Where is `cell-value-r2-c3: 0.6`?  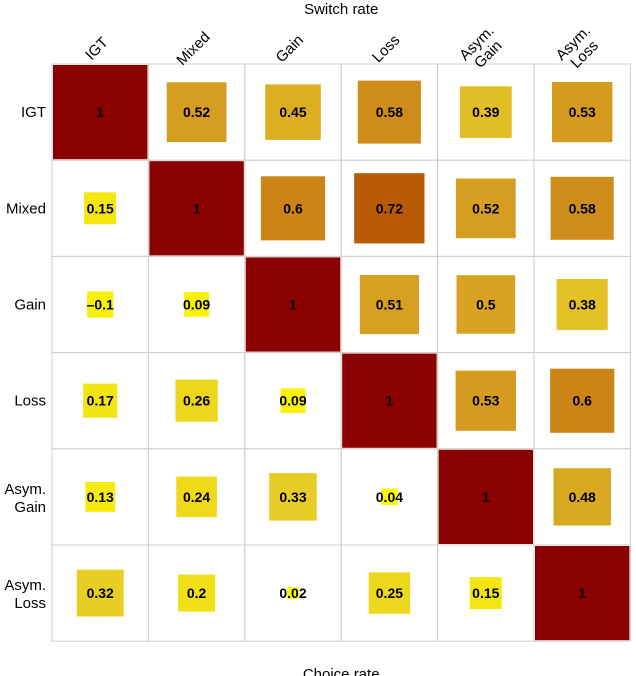 cell-value-r2-c3: 0.6 is located at coordinates (293, 208).